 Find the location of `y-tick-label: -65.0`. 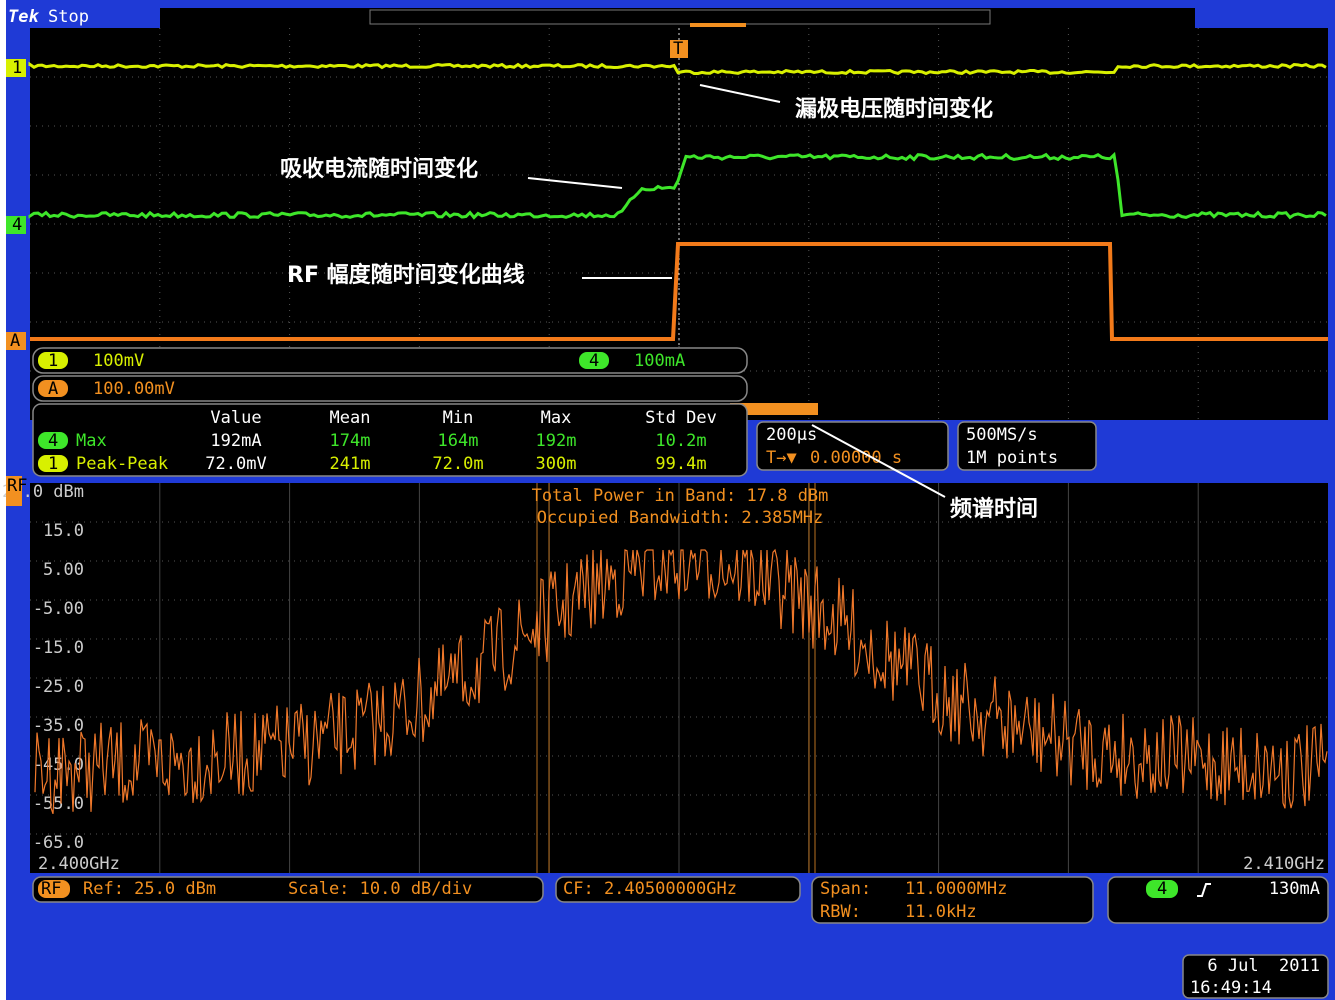

y-tick-label: -65.0 is located at coordinates (58, 843).